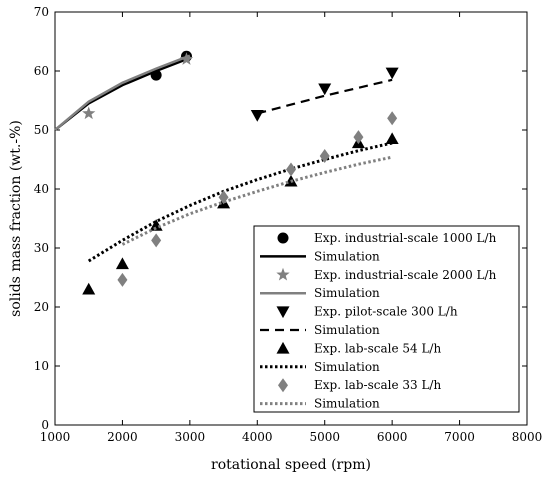 The height and width of the screenshot is (477, 550). Describe the element at coordinates (405, 275) in the screenshot. I see `legend-label: Exp. industrial-scale 2000 L/h` at that location.